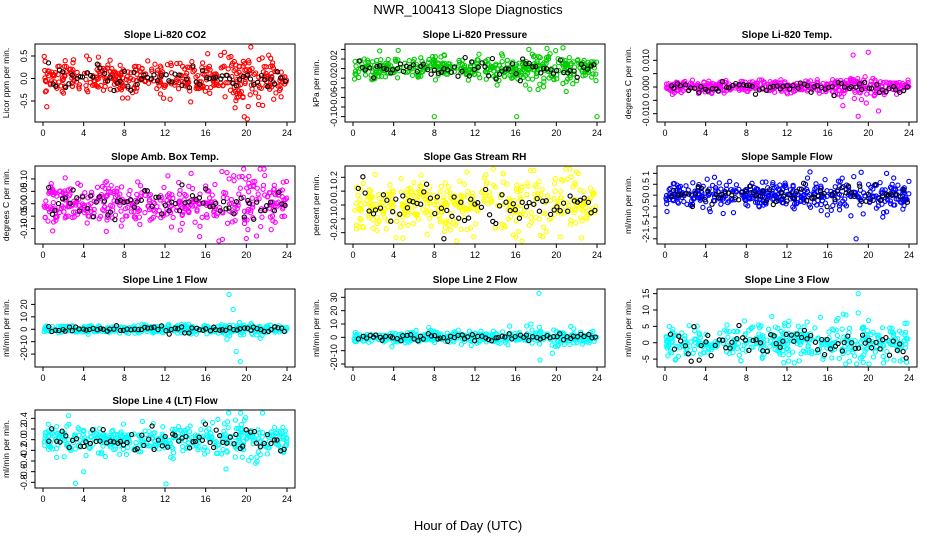  What do you see at coordinates (6, 449) in the screenshot?
I see `panel-y-axis-label: ml/min per min.` at bounding box center [6, 449].